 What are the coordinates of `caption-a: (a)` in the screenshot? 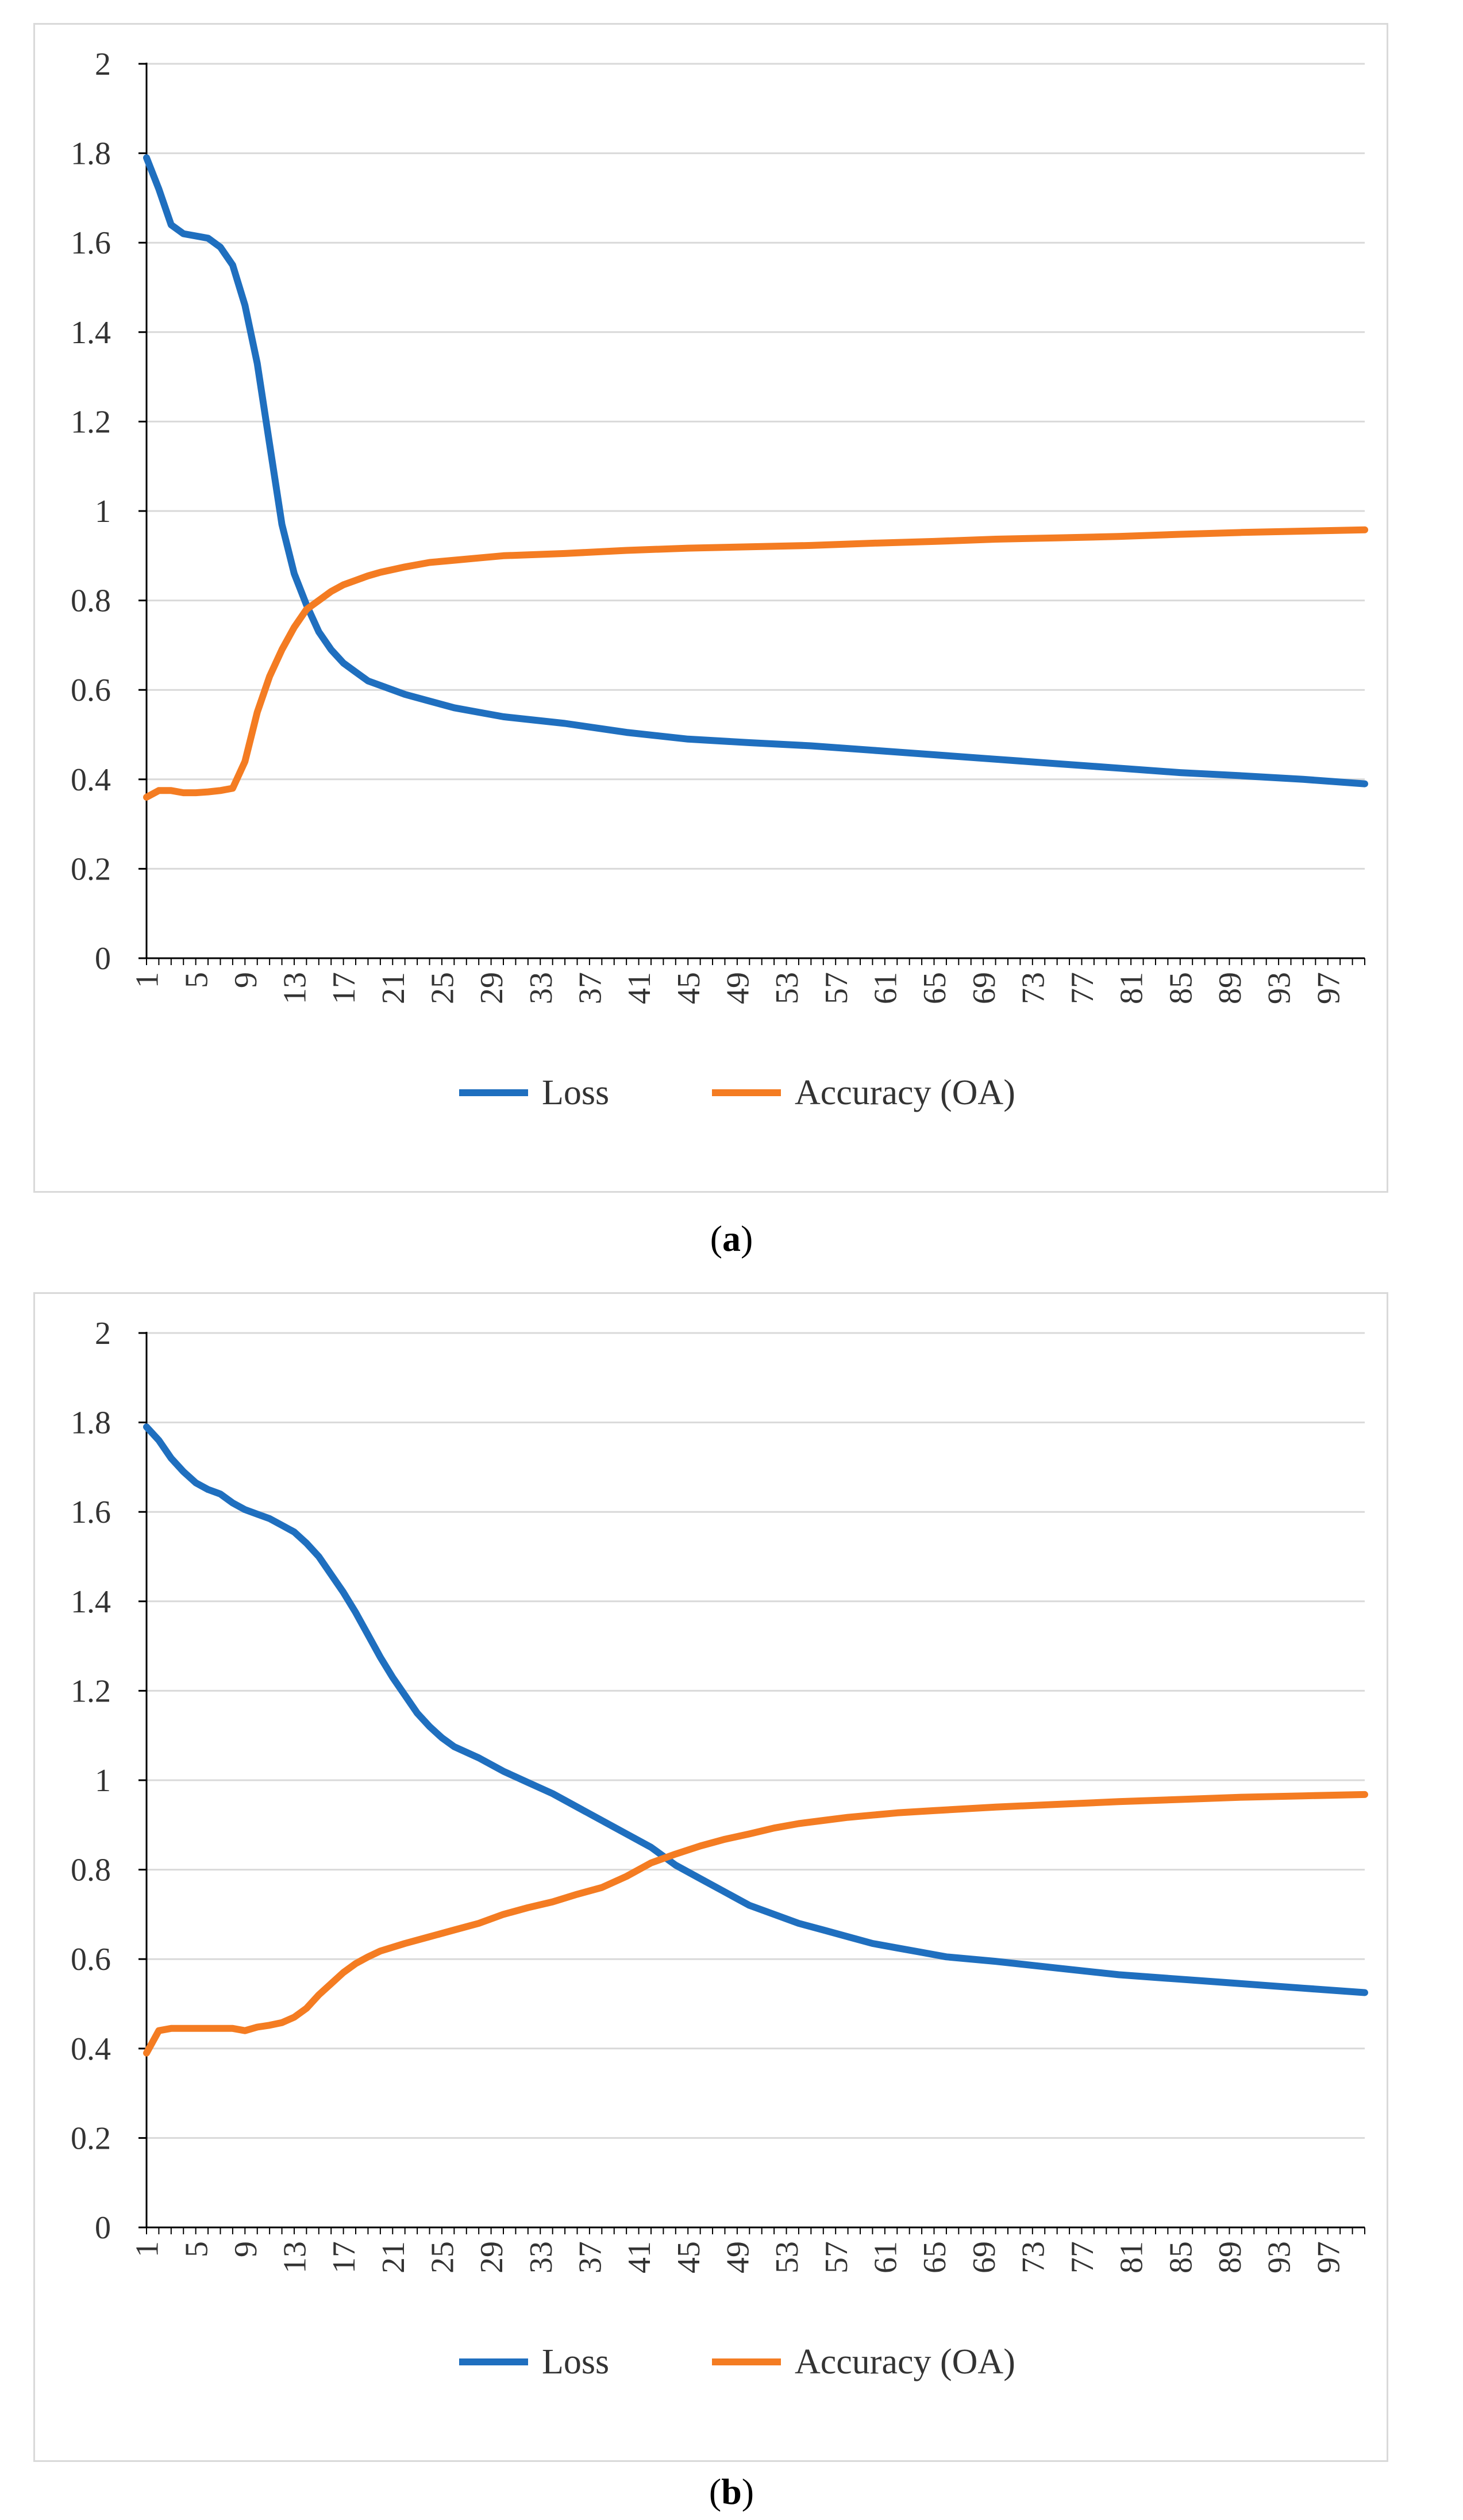 It's located at (731, 1238).